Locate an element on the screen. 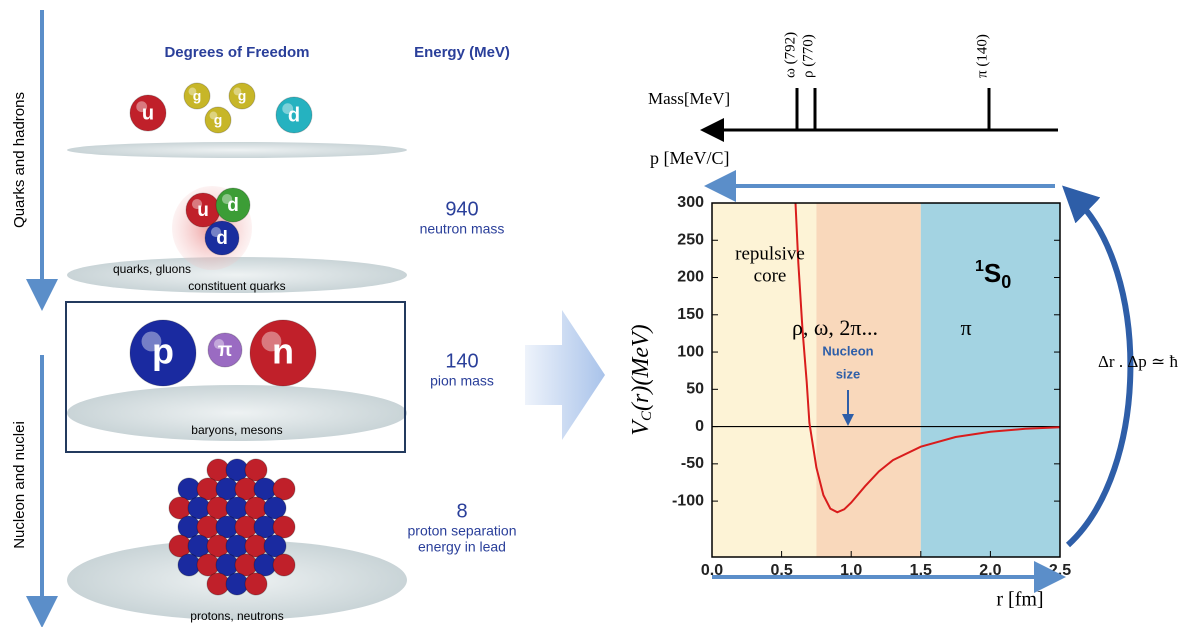 The height and width of the screenshot is (627, 1197). y-label-part: C is located at coordinates (647, 415).